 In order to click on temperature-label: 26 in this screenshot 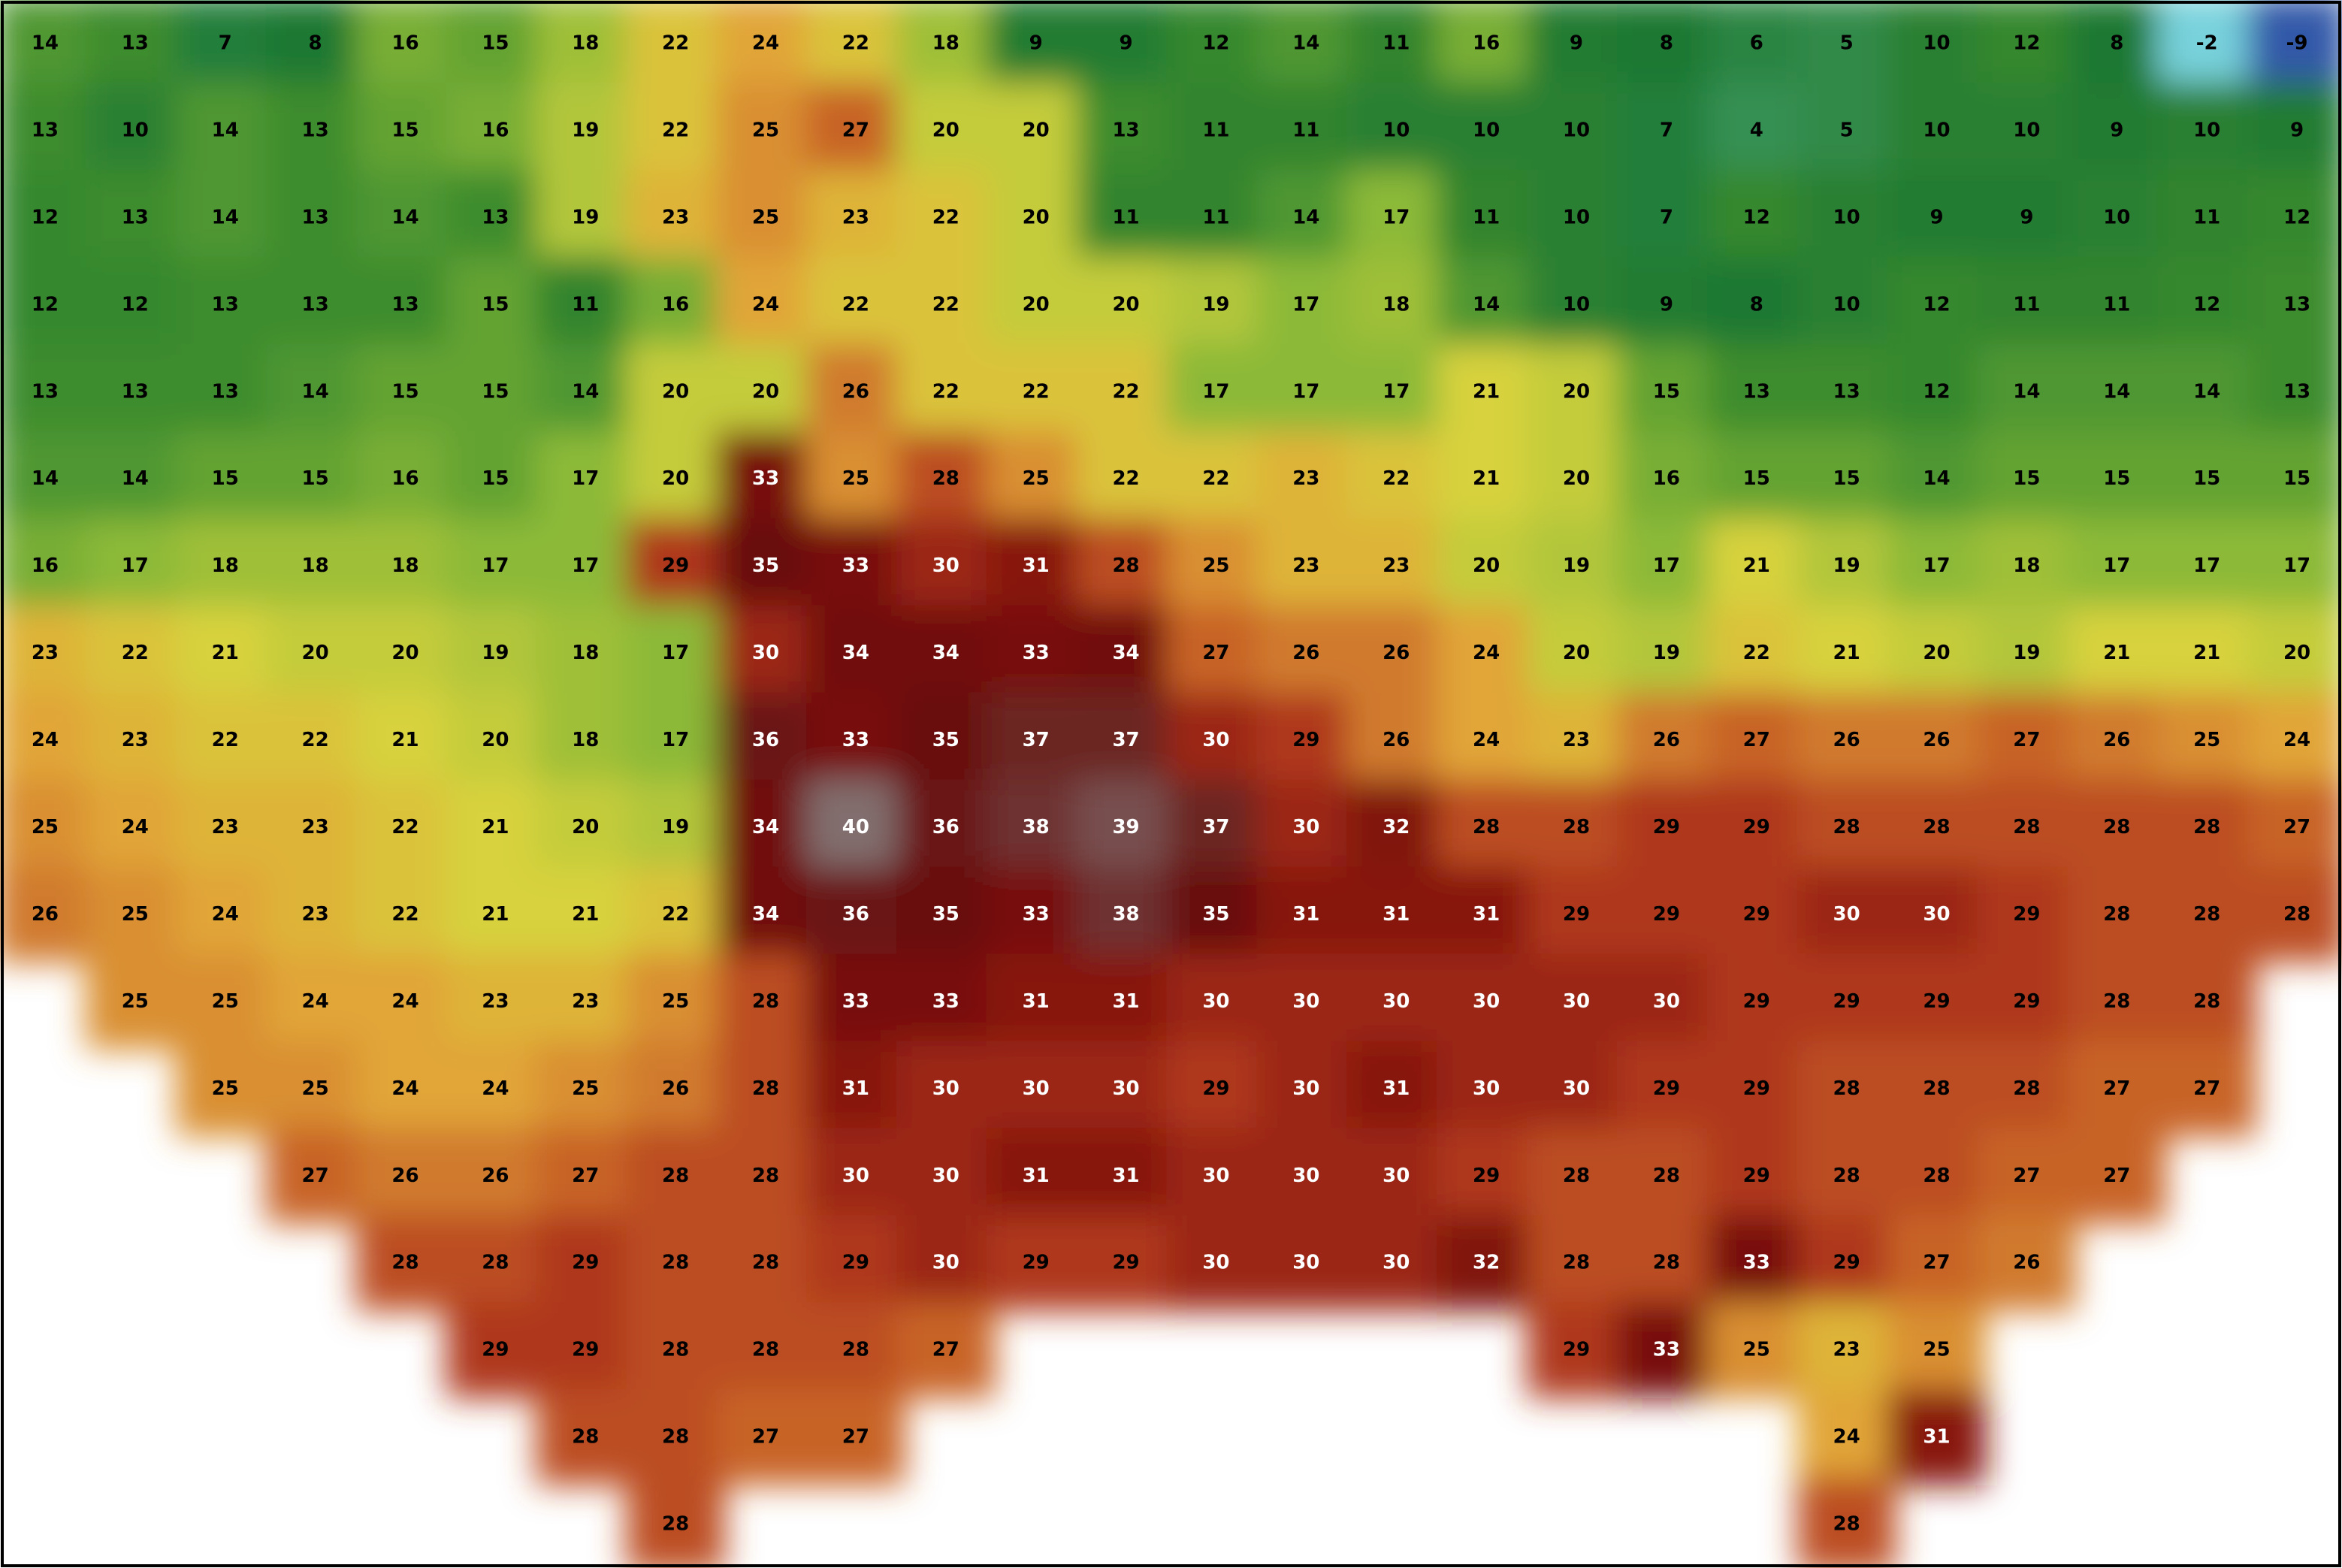, I will do `click(855, 391)`.